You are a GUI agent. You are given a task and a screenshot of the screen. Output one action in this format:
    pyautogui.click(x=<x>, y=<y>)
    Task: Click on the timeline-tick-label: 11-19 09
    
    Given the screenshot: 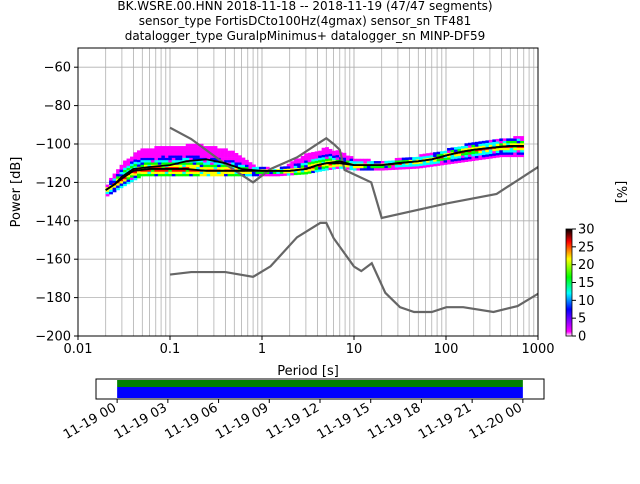 What is the action you would take?
    pyautogui.click(x=242, y=421)
    